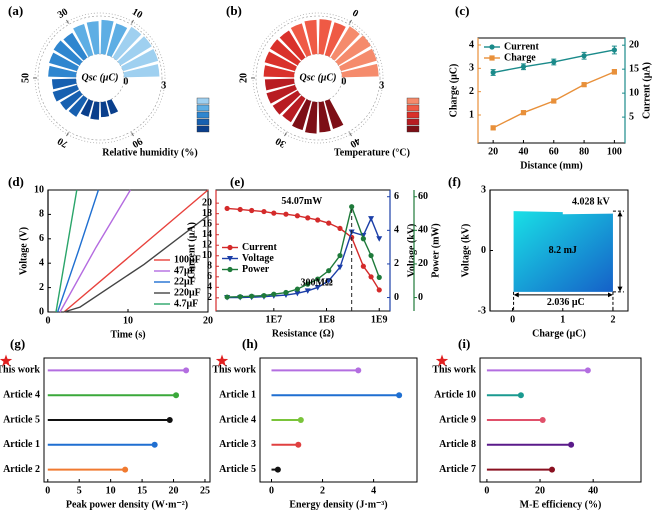 This screenshot has width=659, height=515. Describe the element at coordinates (187, 259) in the screenshot. I see `legend-label: 100μF` at that location.